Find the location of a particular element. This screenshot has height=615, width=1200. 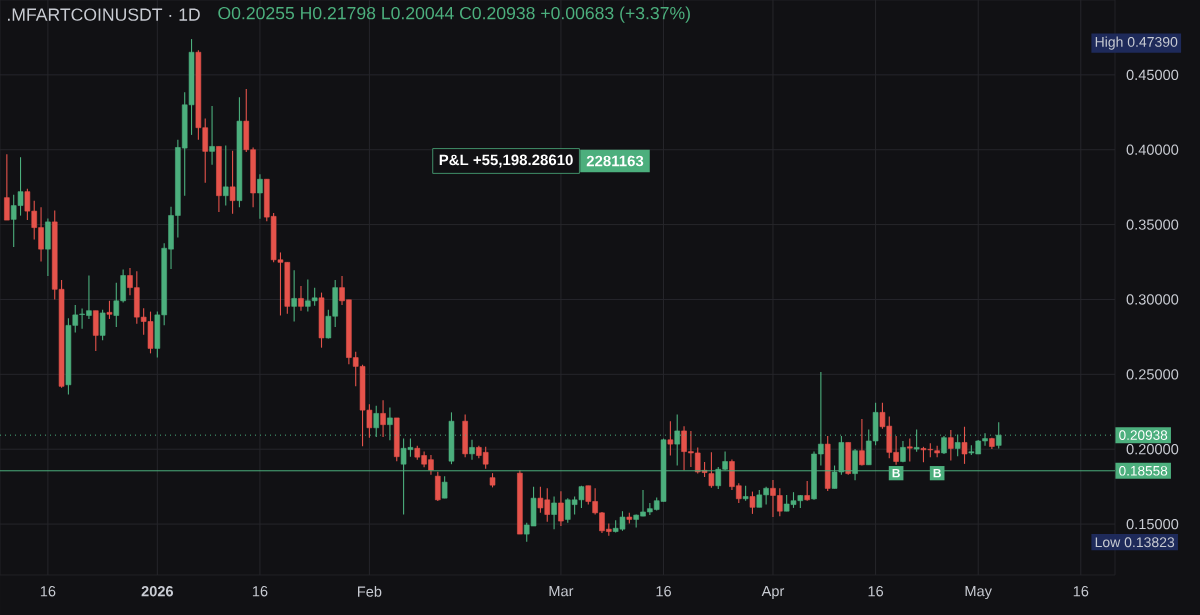

chart-title: .MFARTCOINUSDT · 1D is located at coordinates (104, 14).